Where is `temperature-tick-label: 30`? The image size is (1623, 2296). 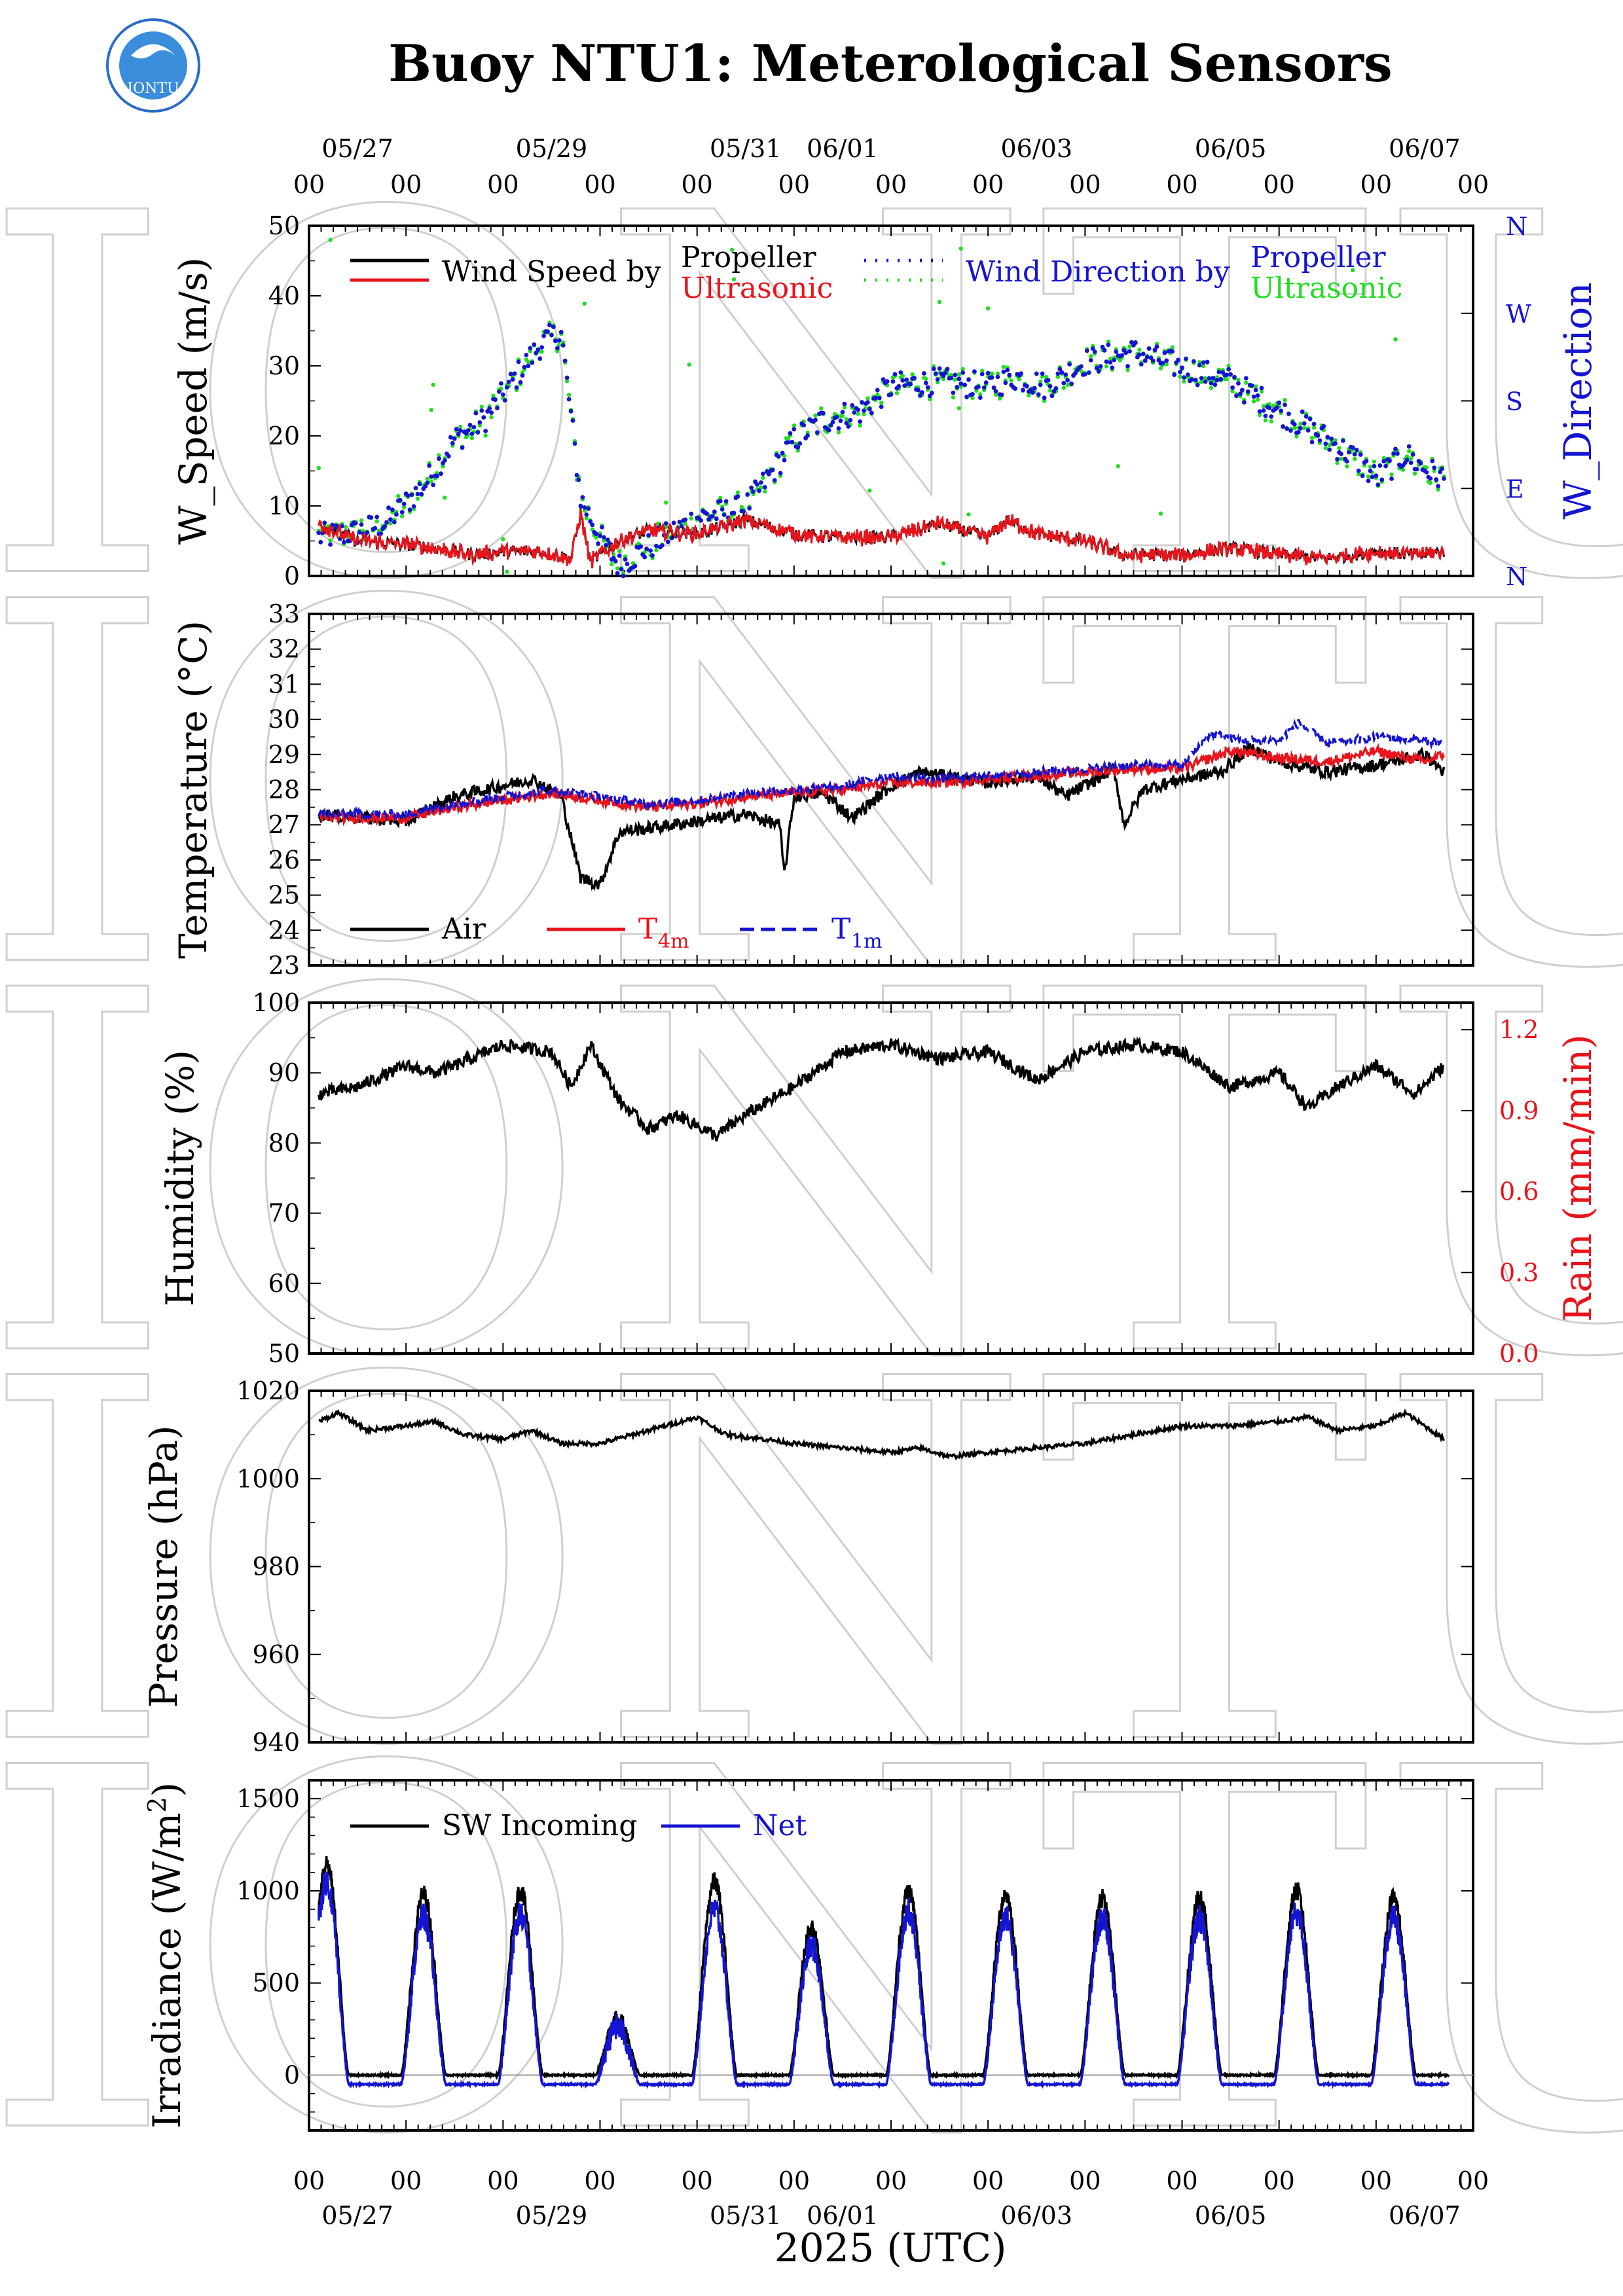
temperature-tick-label: 30 is located at coordinates (284, 719).